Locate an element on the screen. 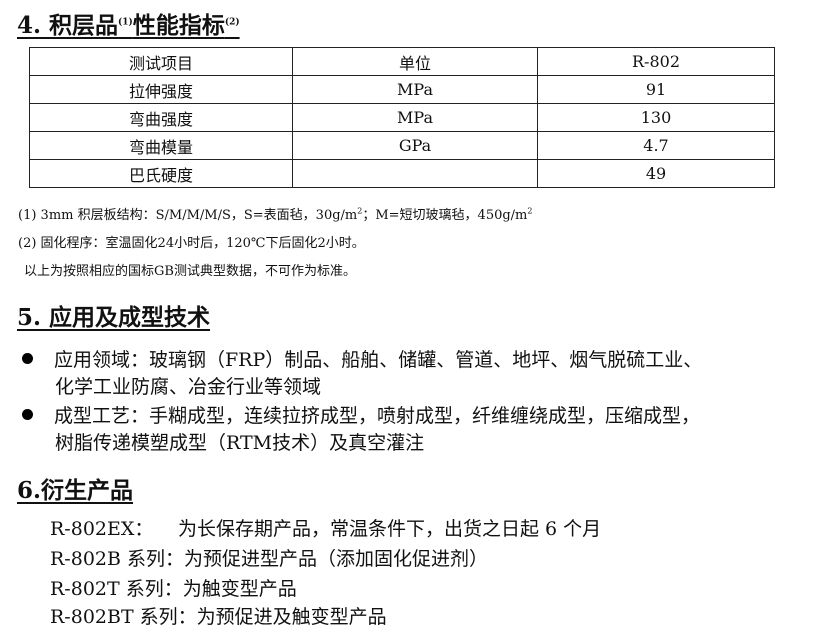 This screenshot has width=835, height=640. section-4-heading: 4. 积层品(1)性能指标(2) is located at coordinates (128, 25).